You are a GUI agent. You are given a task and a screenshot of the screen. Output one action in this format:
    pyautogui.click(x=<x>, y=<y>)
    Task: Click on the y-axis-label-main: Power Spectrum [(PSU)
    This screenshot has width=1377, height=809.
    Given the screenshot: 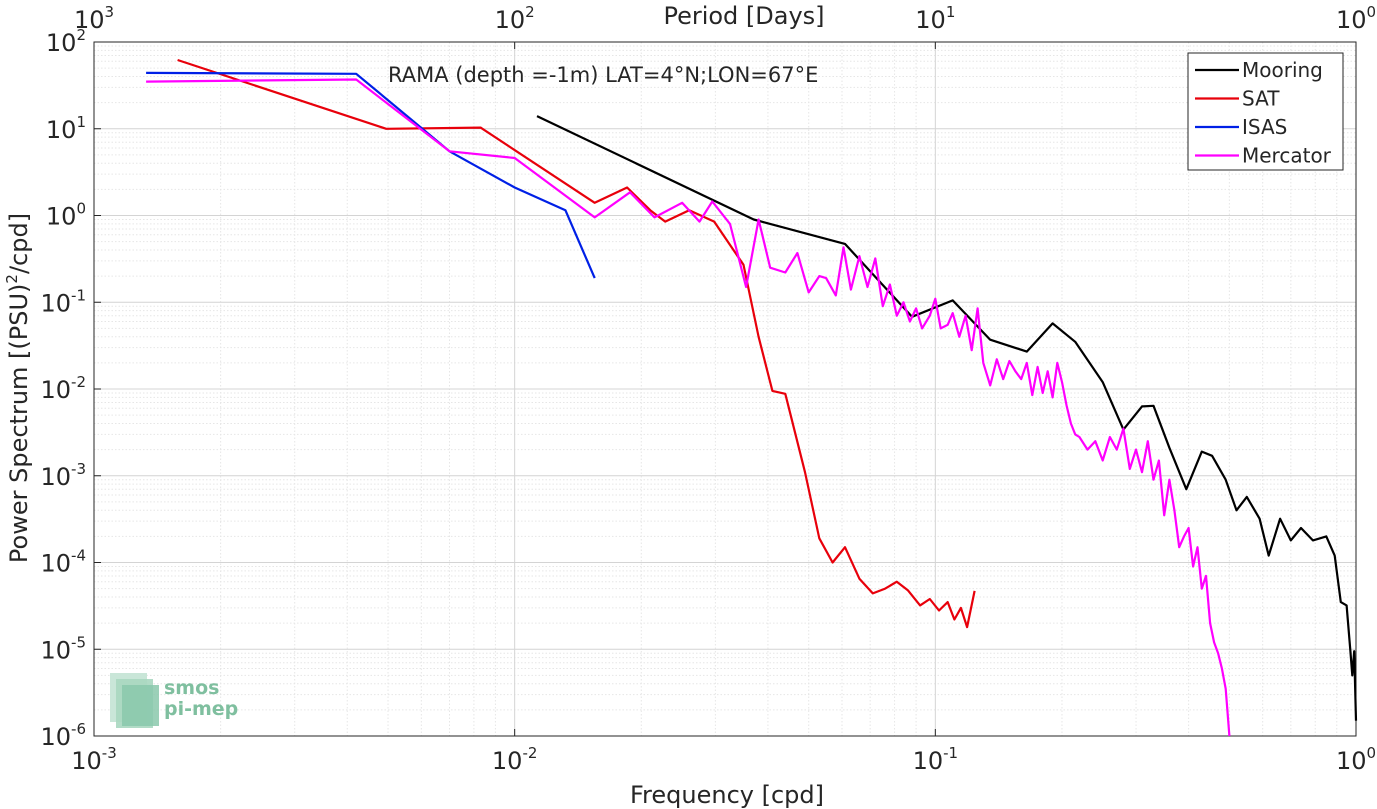 What is the action you would take?
    pyautogui.click(x=19, y=423)
    